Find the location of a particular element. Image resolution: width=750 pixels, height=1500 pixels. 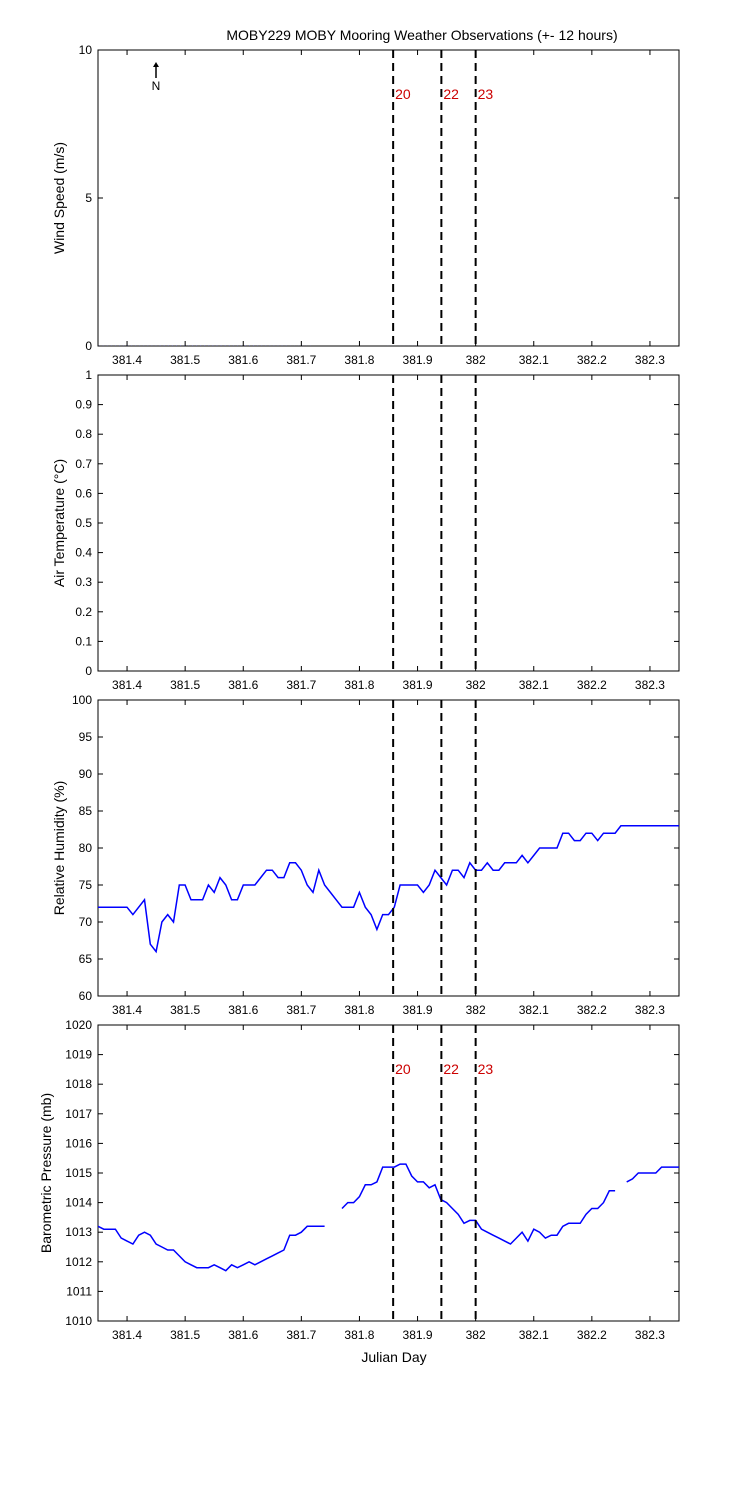

y-tick-label: 0.9 is located at coordinates (83, 405).